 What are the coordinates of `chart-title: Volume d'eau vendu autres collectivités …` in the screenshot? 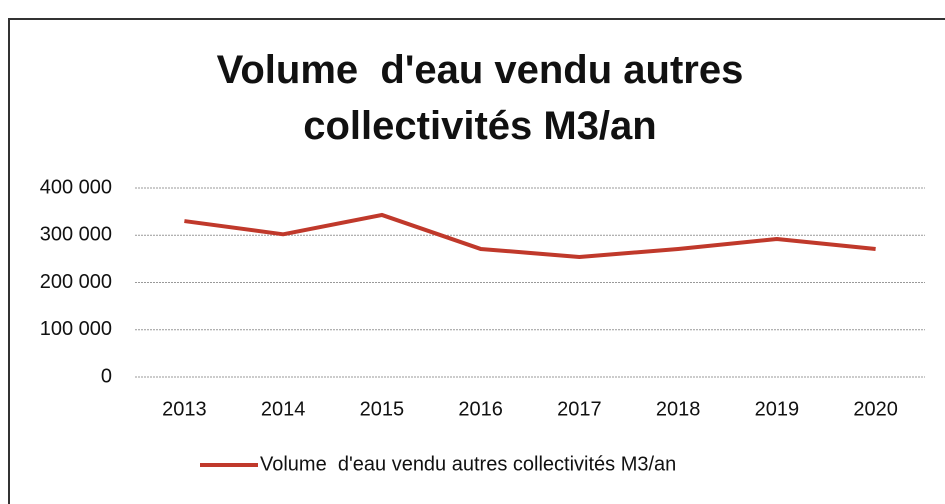 It's located at (485, 98).